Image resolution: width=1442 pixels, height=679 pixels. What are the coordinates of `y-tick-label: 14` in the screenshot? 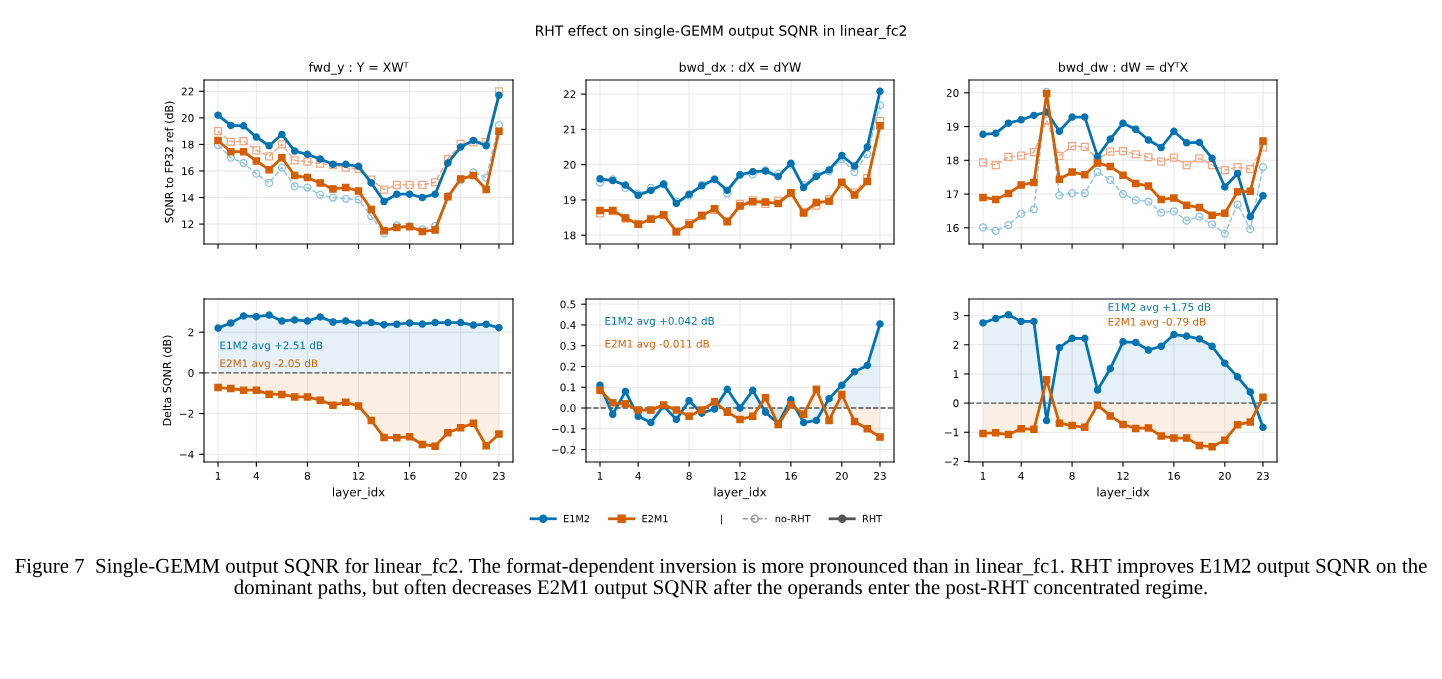 It's located at (188, 197).